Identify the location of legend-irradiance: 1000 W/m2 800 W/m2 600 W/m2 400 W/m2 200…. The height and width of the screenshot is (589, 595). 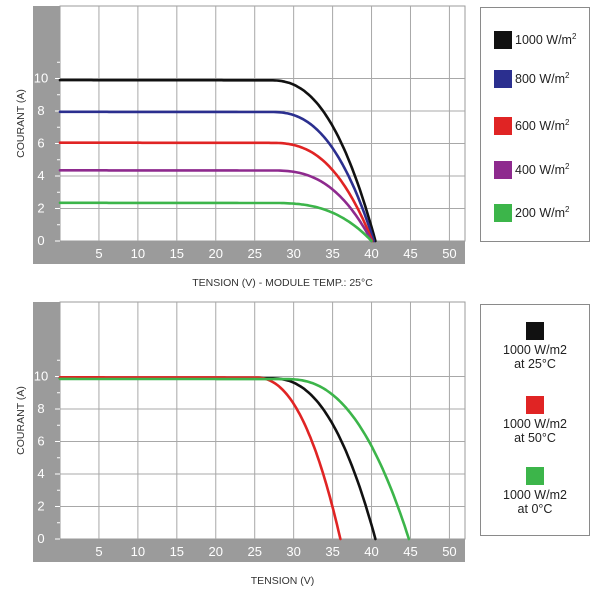
(535, 124).